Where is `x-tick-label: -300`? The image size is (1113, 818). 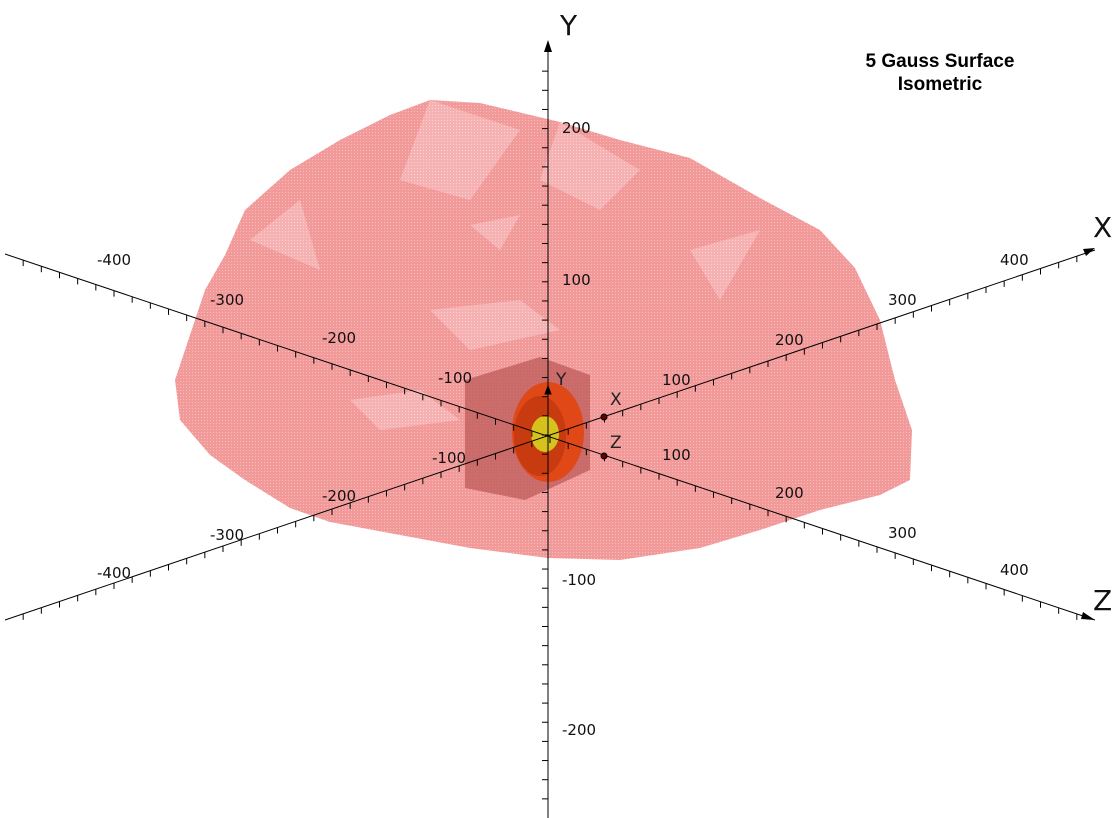 x-tick-label: -300 is located at coordinates (227, 535).